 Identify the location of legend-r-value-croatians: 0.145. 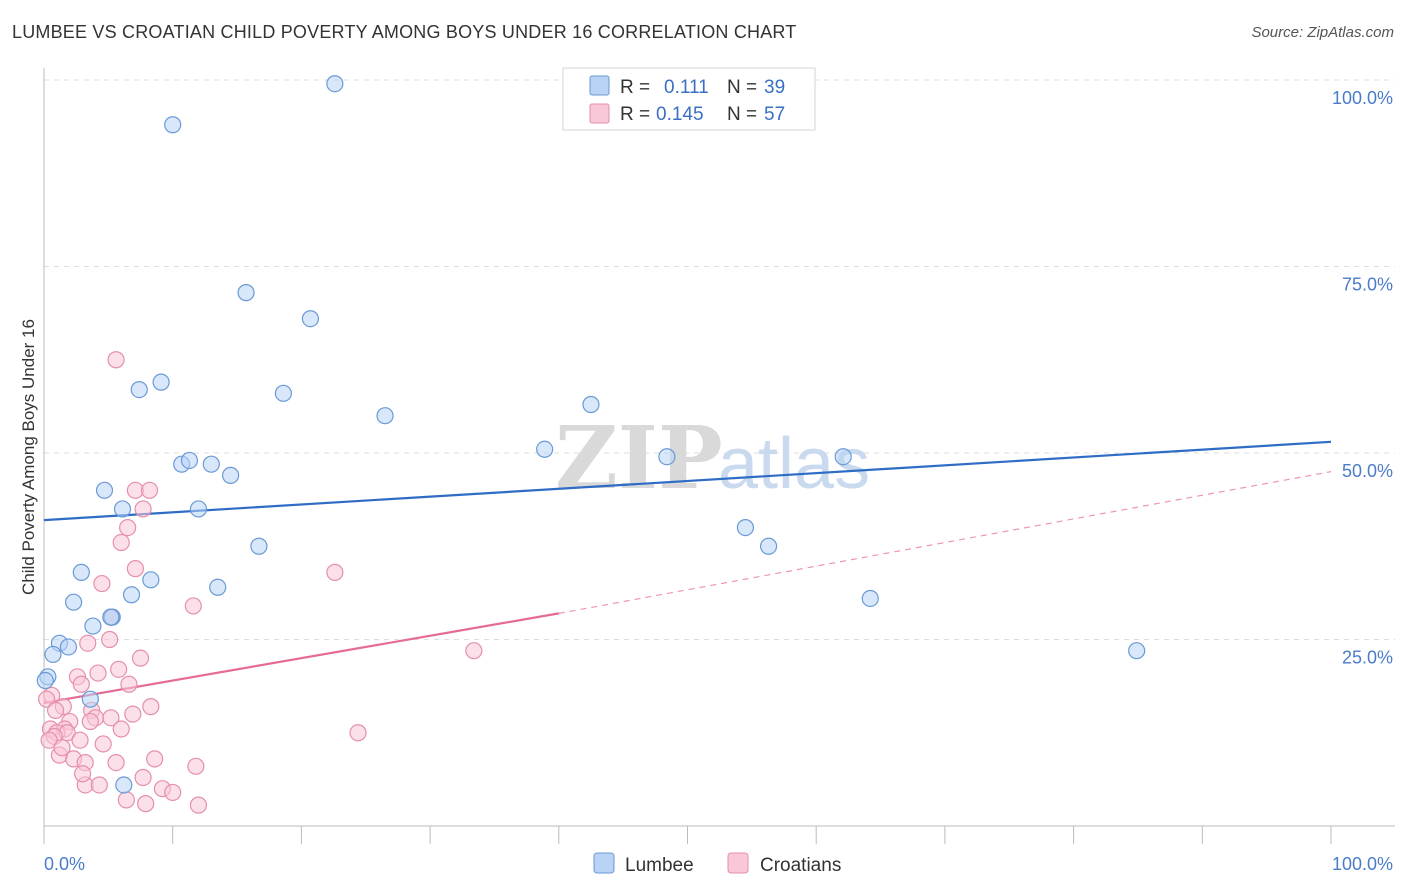
(680, 114).